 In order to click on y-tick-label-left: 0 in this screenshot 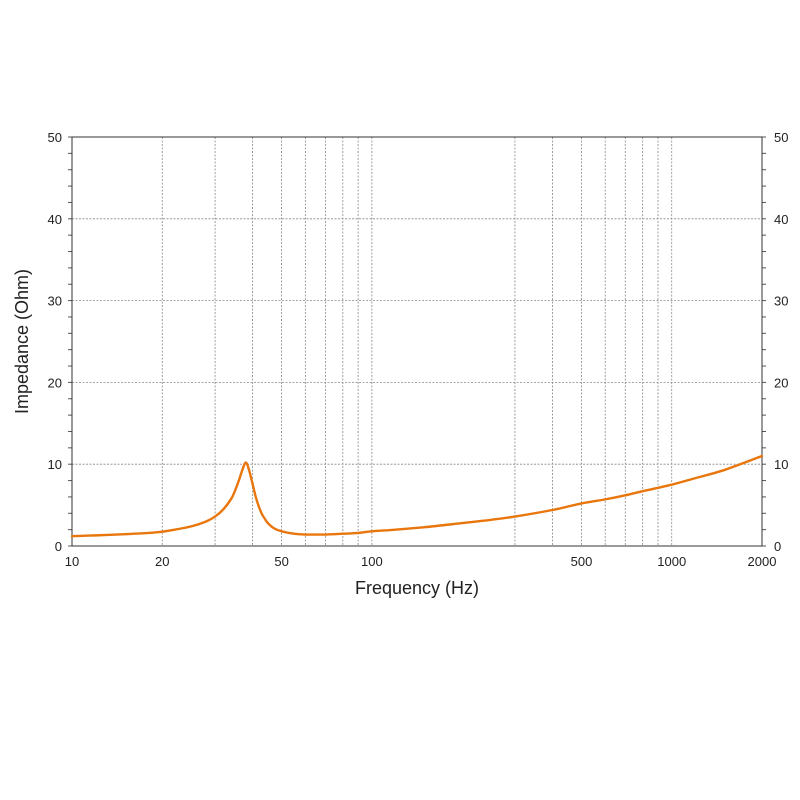, I will do `click(58, 546)`.